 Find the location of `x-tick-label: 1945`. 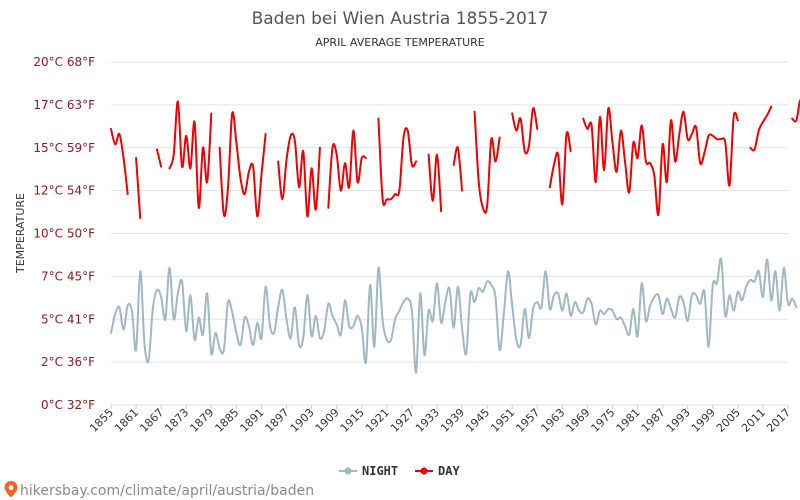

x-tick-label: 1945 is located at coordinates (477, 420).